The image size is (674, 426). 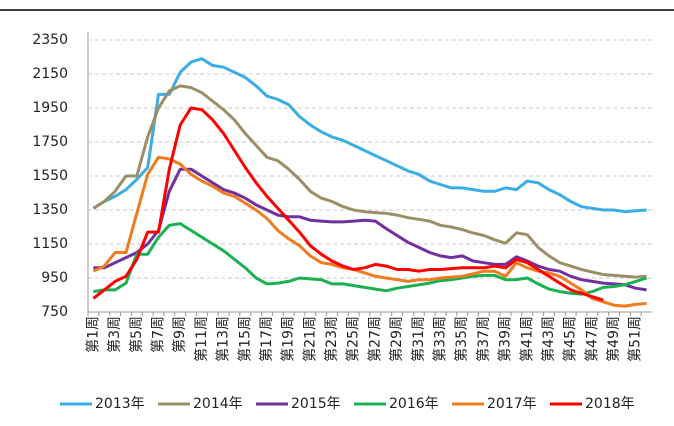 I want to click on x-tick-label: 第7周, so click(x=158, y=334).